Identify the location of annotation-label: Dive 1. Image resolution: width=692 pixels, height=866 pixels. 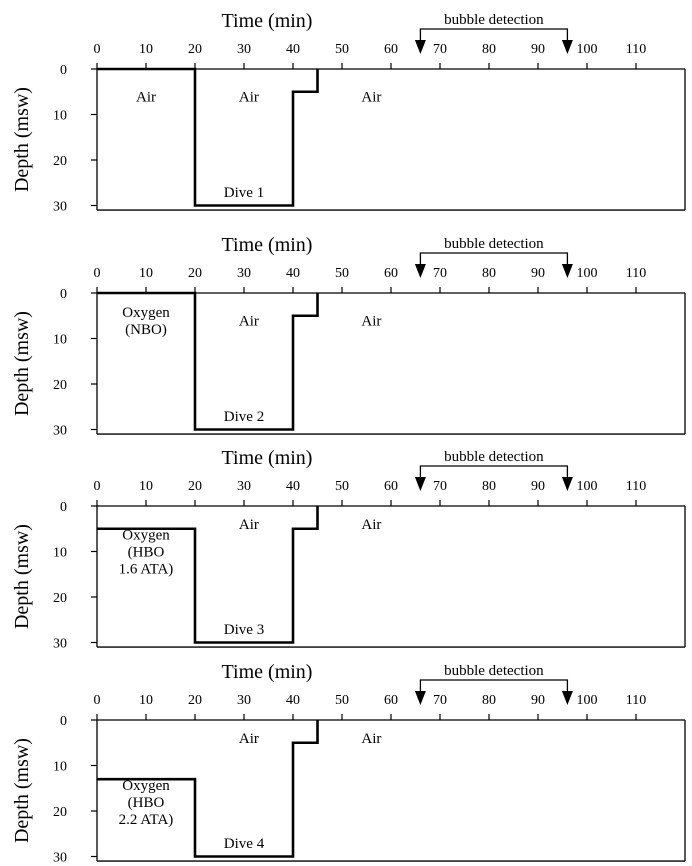
(244, 193).